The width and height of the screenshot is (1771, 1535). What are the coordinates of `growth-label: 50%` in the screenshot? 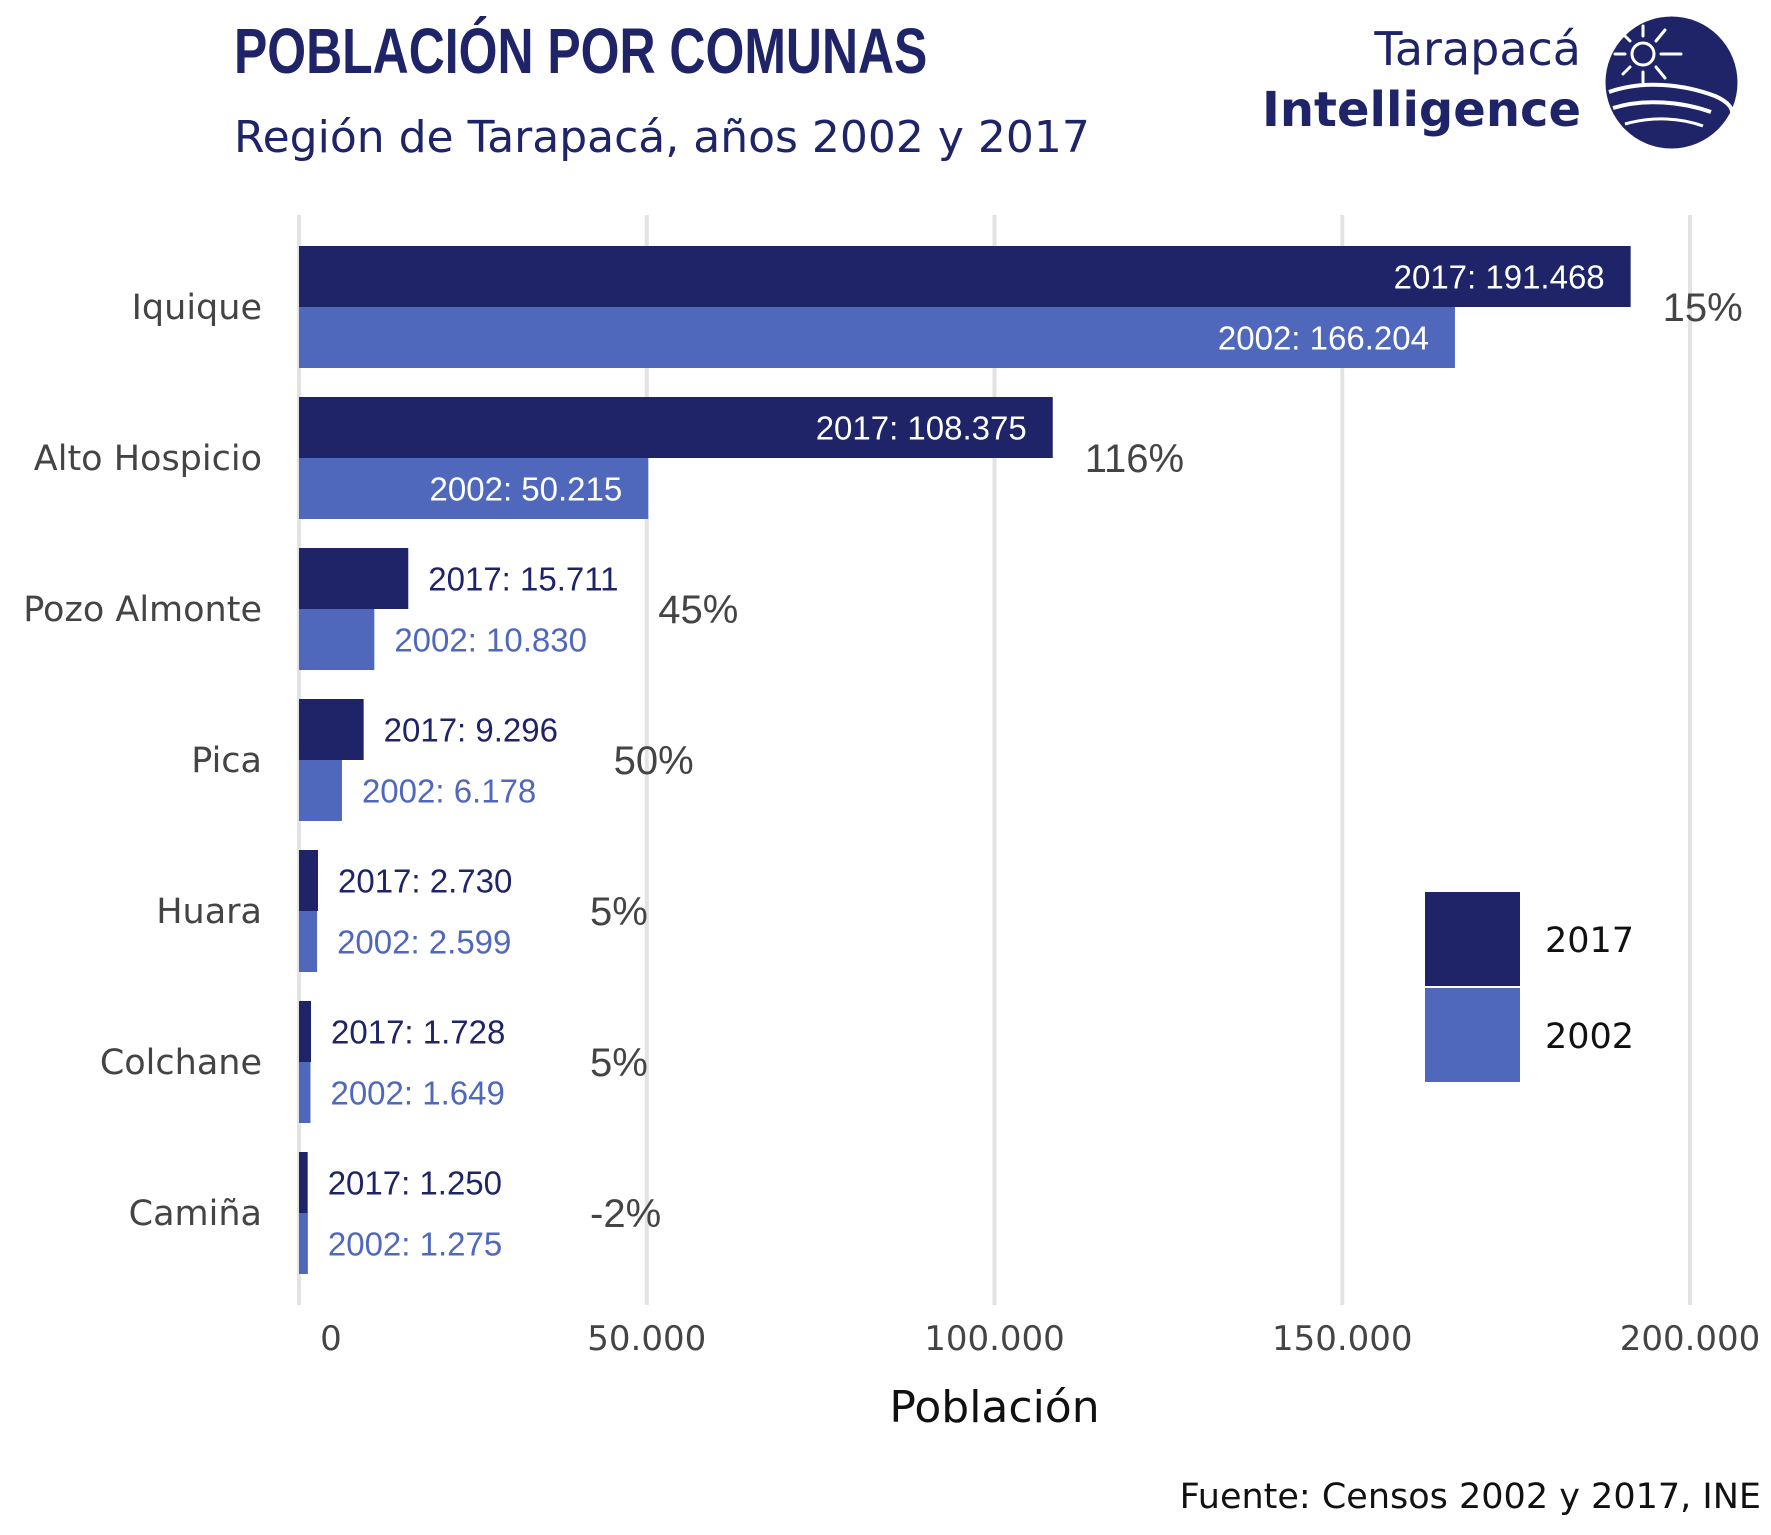 It's located at (654, 761).